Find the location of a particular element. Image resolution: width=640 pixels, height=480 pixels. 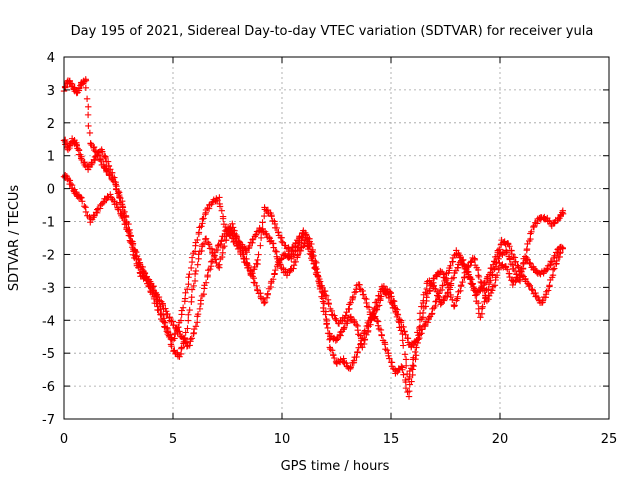

y-tick-label: 3 is located at coordinates (51, 91).